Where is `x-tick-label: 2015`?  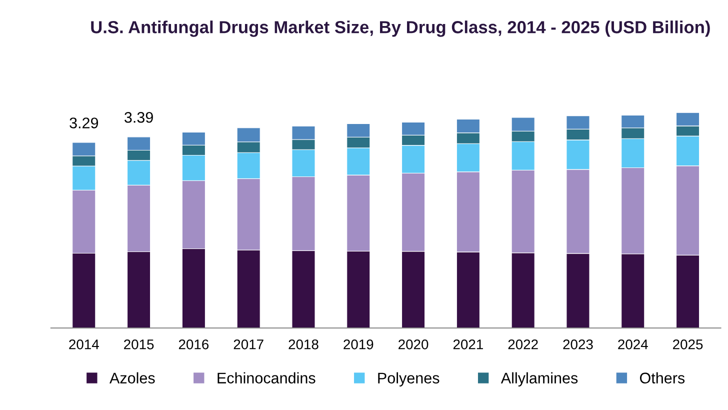 x-tick-label: 2015 is located at coordinates (139, 344).